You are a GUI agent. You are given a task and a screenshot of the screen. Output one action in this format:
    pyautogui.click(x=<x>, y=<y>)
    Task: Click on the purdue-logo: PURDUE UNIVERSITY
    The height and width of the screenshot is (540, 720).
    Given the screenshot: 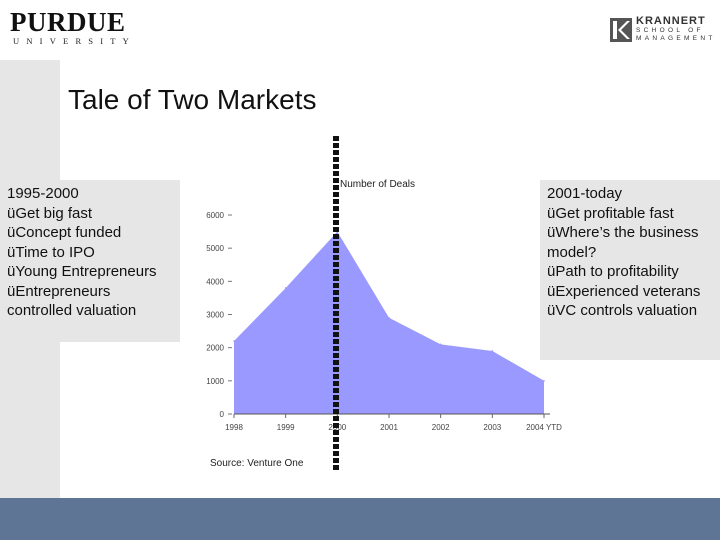 What is the action you would take?
    pyautogui.click(x=73, y=27)
    